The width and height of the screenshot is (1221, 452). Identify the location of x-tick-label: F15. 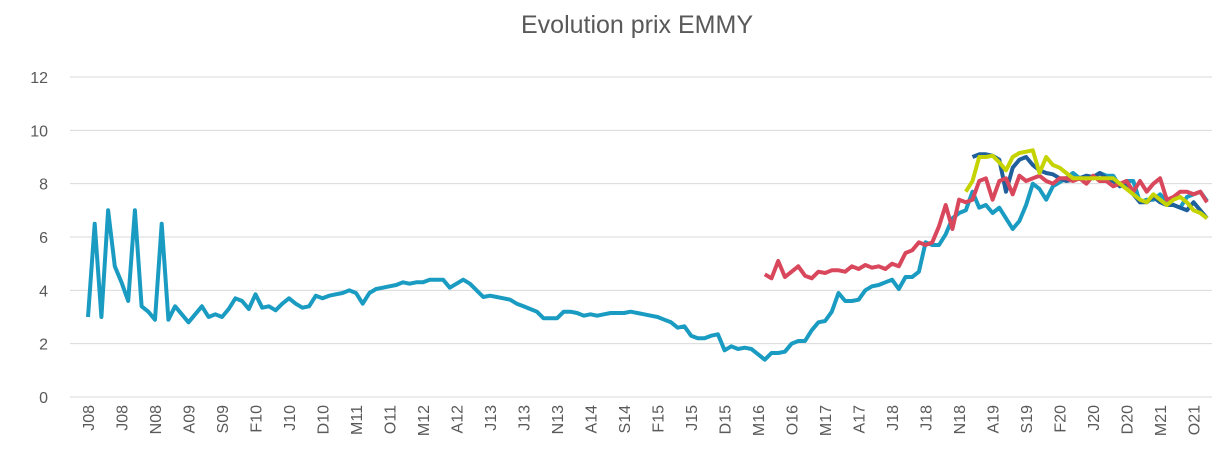
(659, 419).